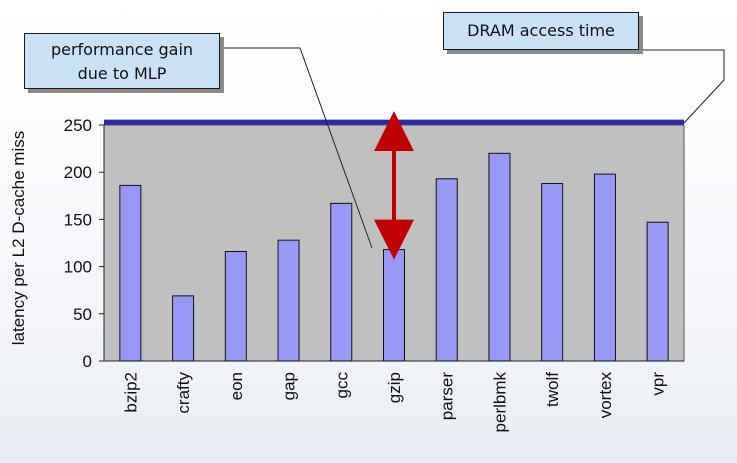 The image size is (737, 463). Describe the element at coordinates (297, 148) in the screenshot. I see `mlp-leader-line` at that location.